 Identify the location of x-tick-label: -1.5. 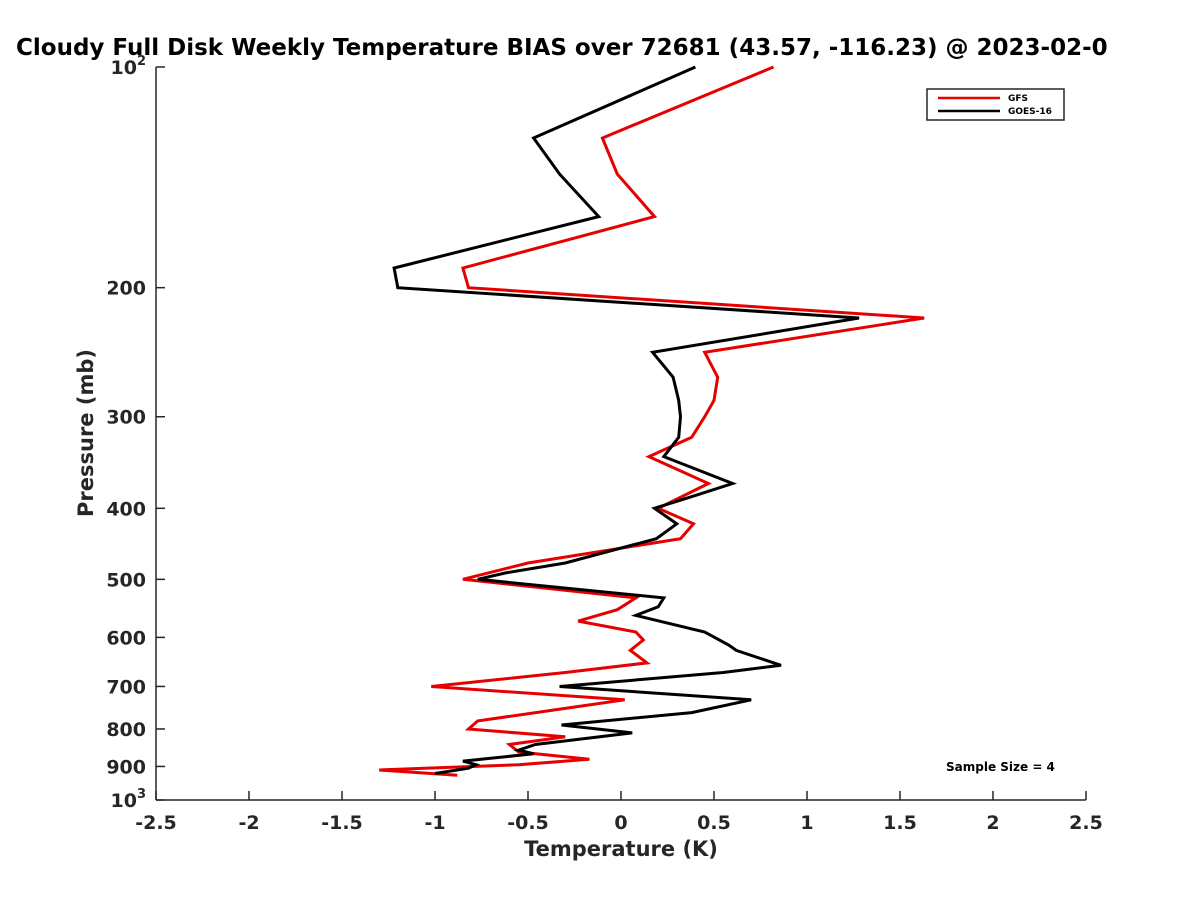
(342, 823).